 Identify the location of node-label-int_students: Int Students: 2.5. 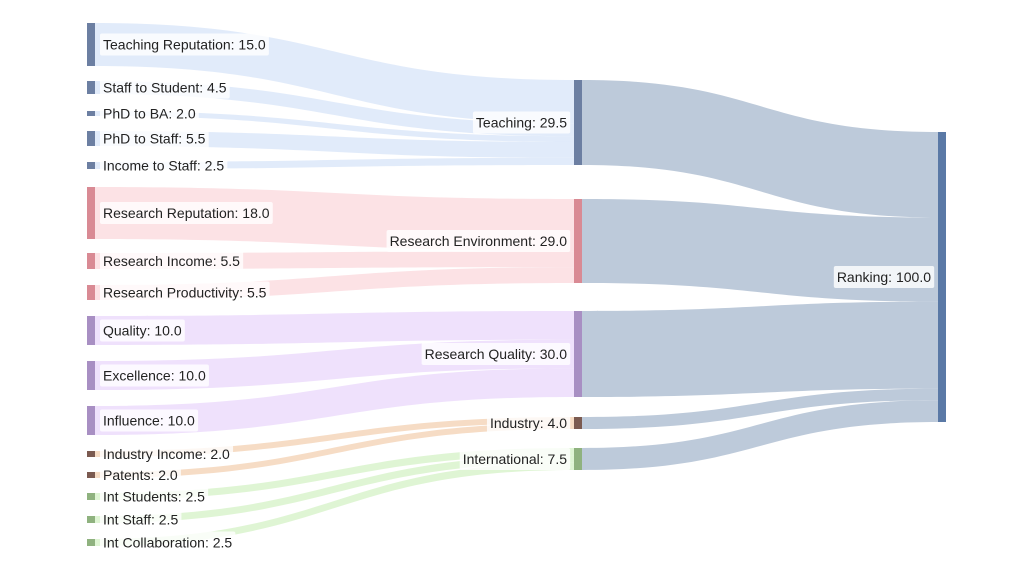
(154, 496).